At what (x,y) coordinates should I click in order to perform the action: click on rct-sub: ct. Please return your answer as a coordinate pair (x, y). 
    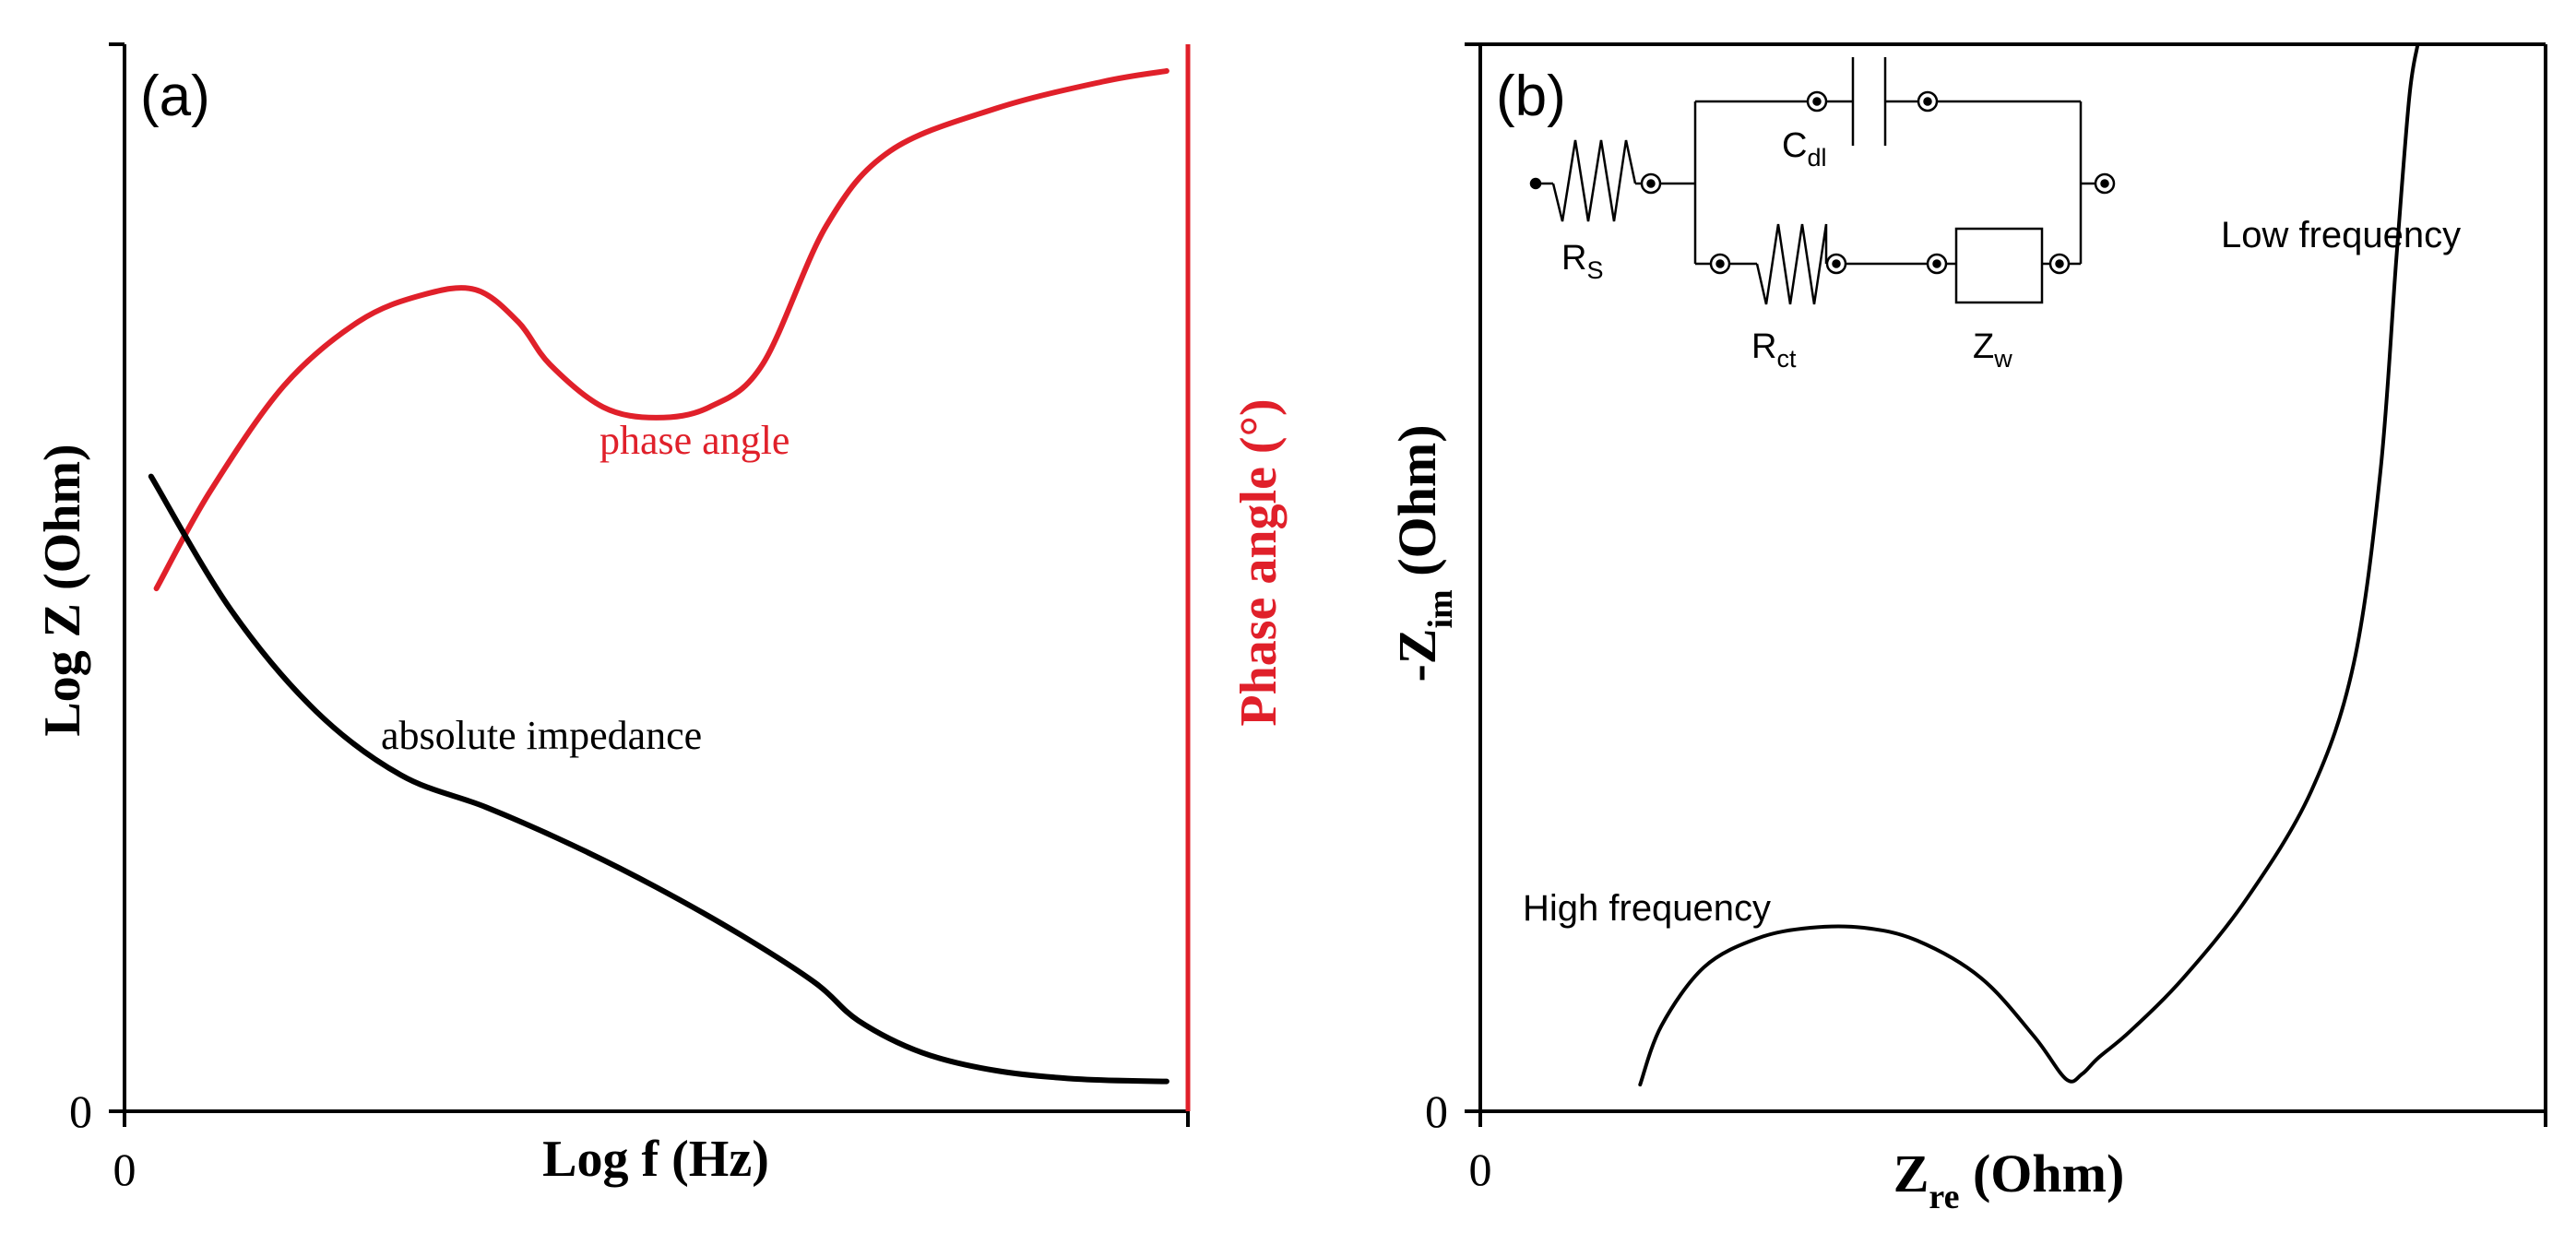
    Looking at the image, I should click on (1786, 359).